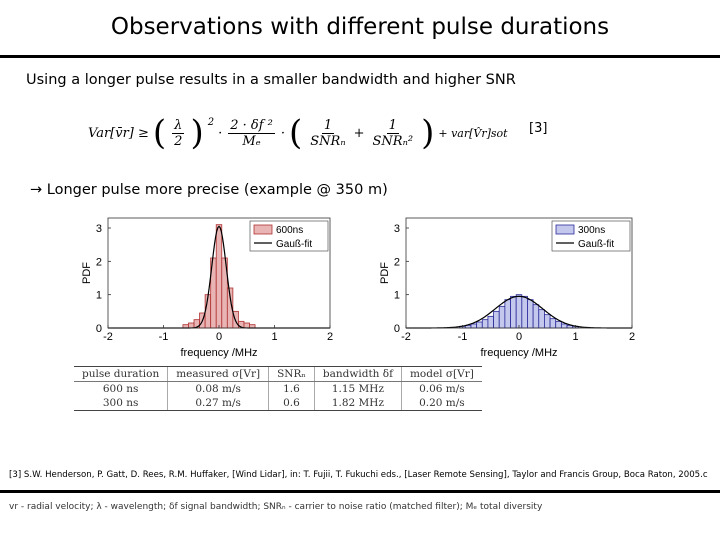  I want to click on table-cell: 300 ns, so click(121, 403).